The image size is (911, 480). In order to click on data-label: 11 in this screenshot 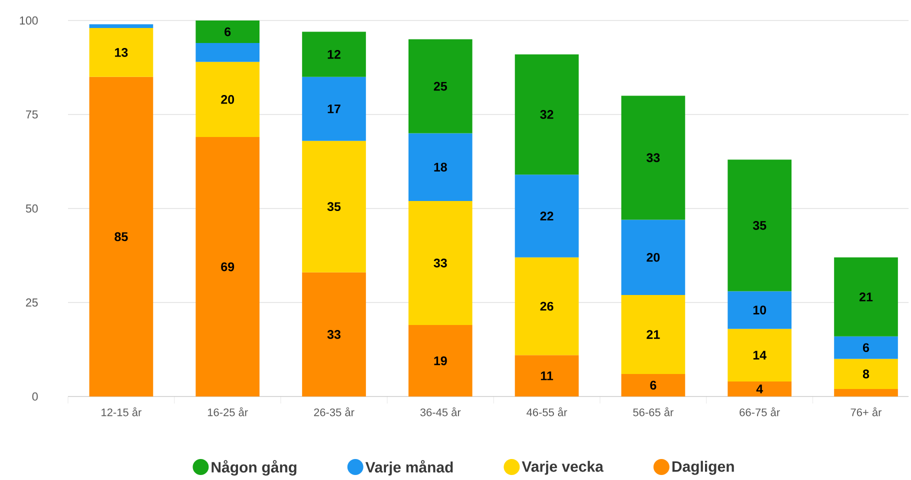, I will do `click(547, 376)`.